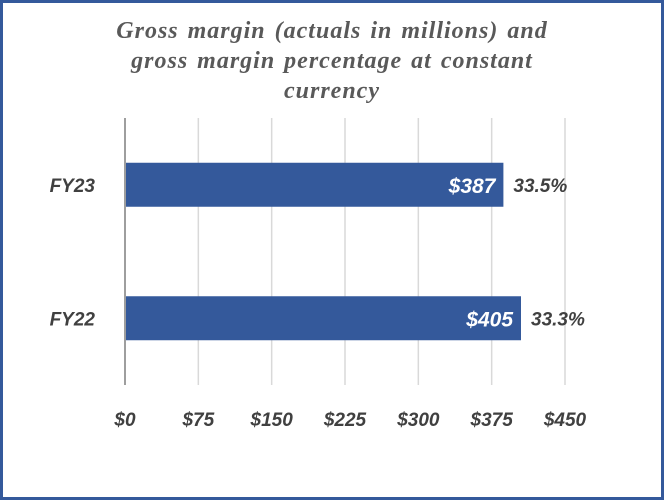 The width and height of the screenshot is (664, 500). I want to click on chart-title-line-1: Gross margin (actuals in millions) and, so click(332, 31).